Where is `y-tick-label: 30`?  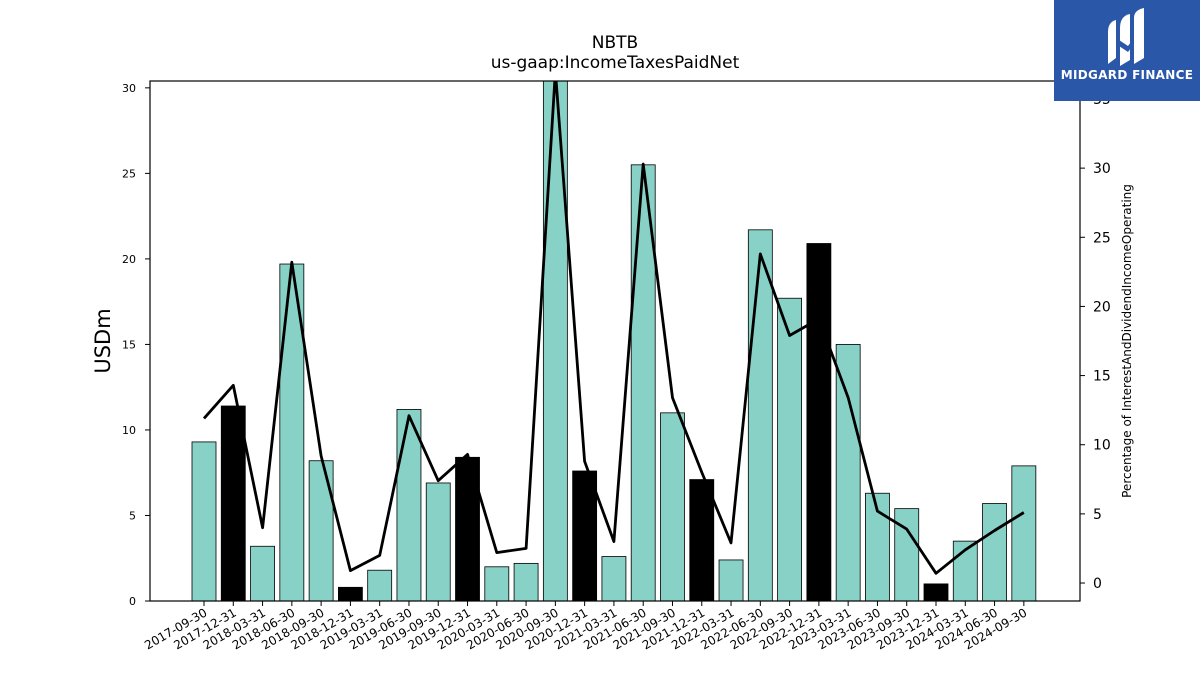
y-tick-label: 30 is located at coordinates (129, 88).